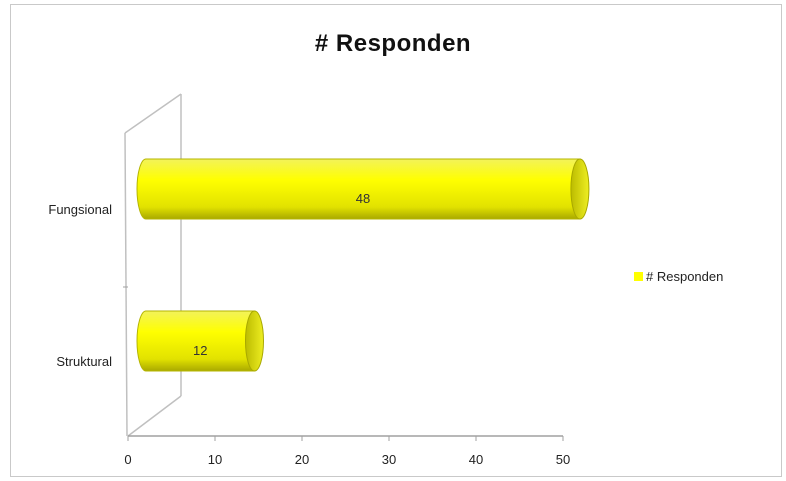  What do you see at coordinates (153, 113) in the screenshot?
I see `wall-top-edge` at bounding box center [153, 113].